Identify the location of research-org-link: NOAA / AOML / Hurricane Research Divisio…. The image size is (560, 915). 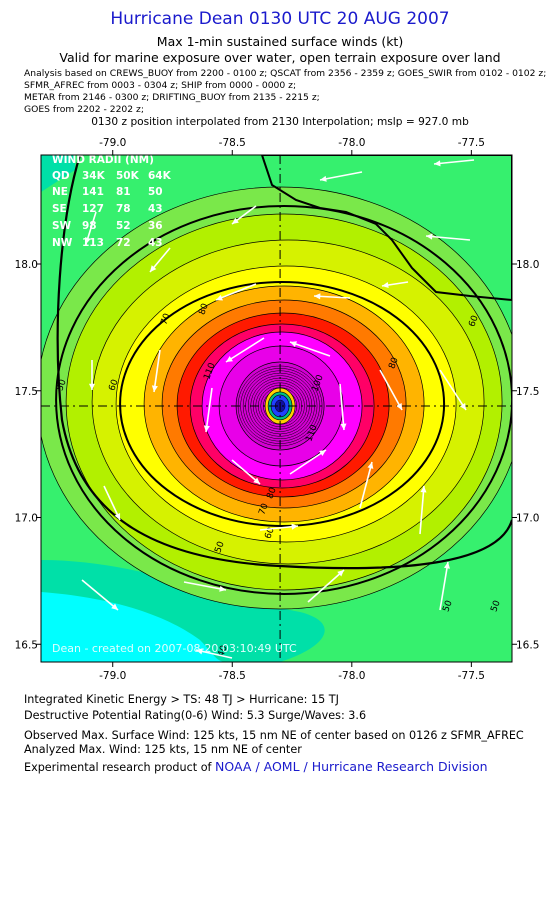
(351, 766).